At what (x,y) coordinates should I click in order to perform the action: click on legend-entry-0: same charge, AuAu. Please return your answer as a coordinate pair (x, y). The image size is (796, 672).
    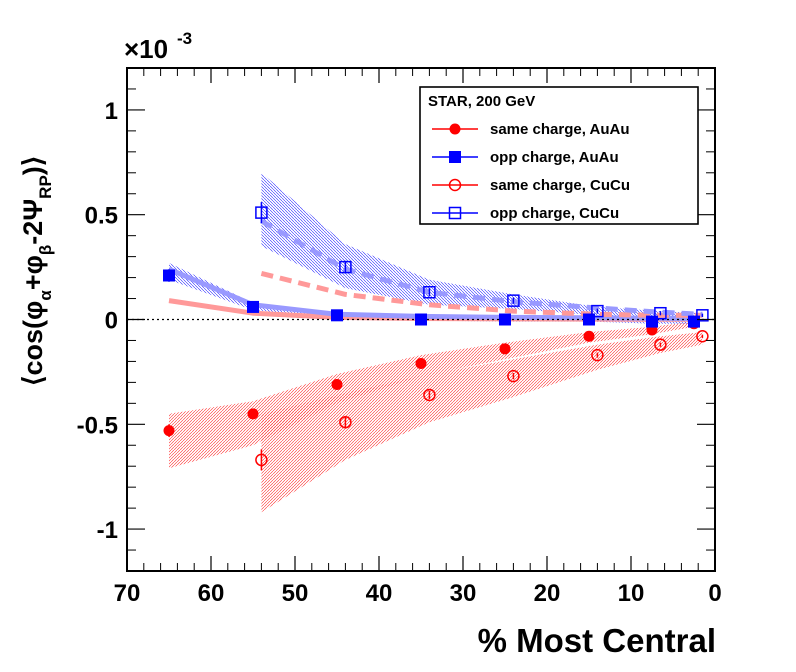
    Looking at the image, I should click on (531, 129).